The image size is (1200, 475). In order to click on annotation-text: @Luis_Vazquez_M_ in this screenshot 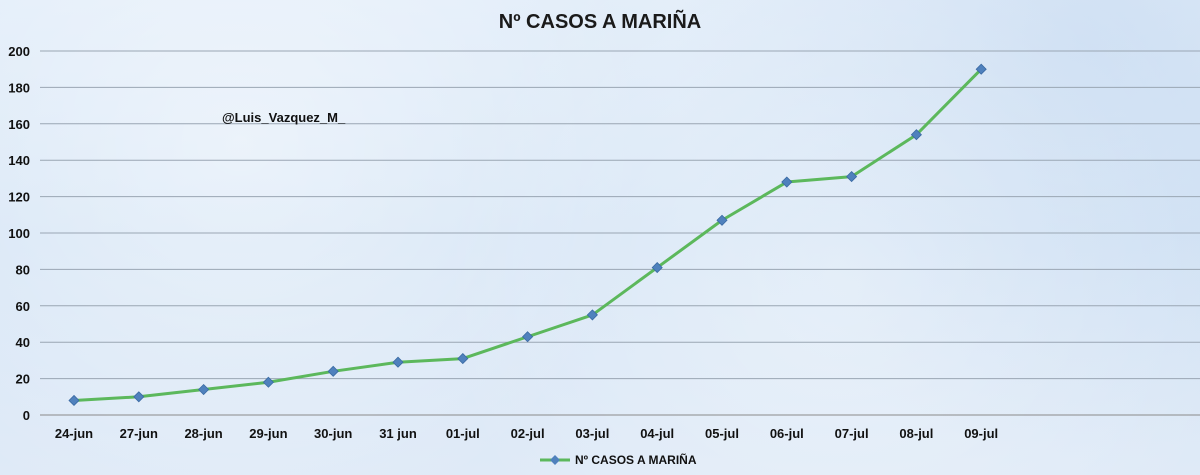, I will do `click(284, 117)`.